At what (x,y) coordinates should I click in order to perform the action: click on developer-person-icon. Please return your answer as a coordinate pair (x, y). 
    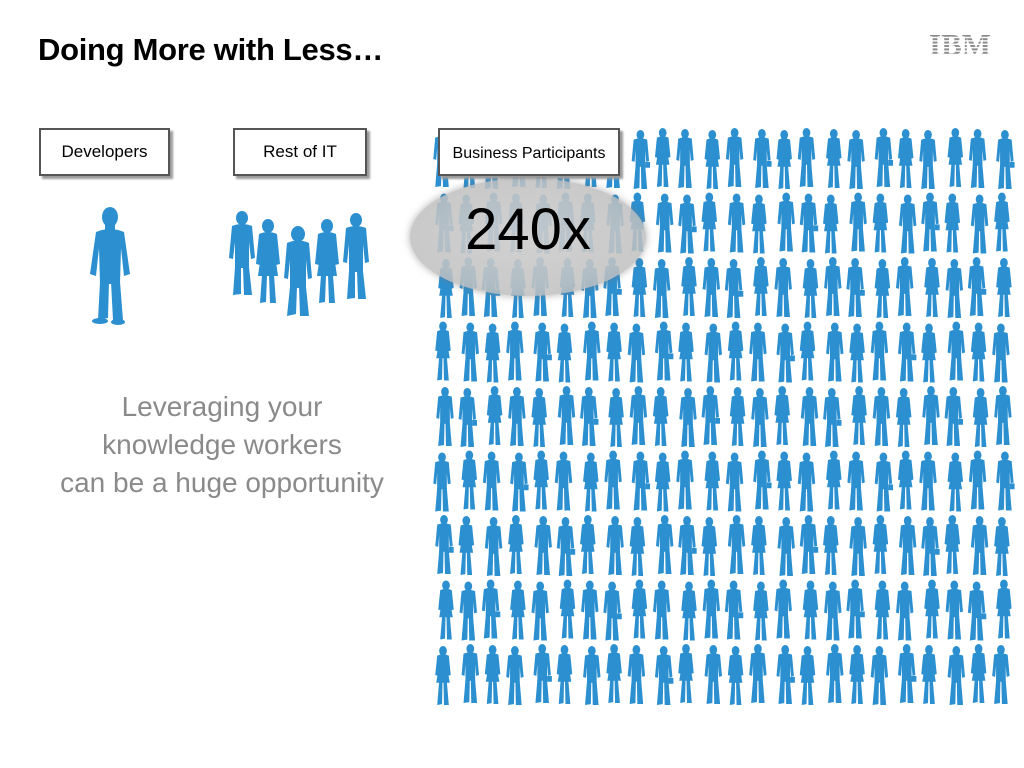
    Looking at the image, I should click on (110, 266).